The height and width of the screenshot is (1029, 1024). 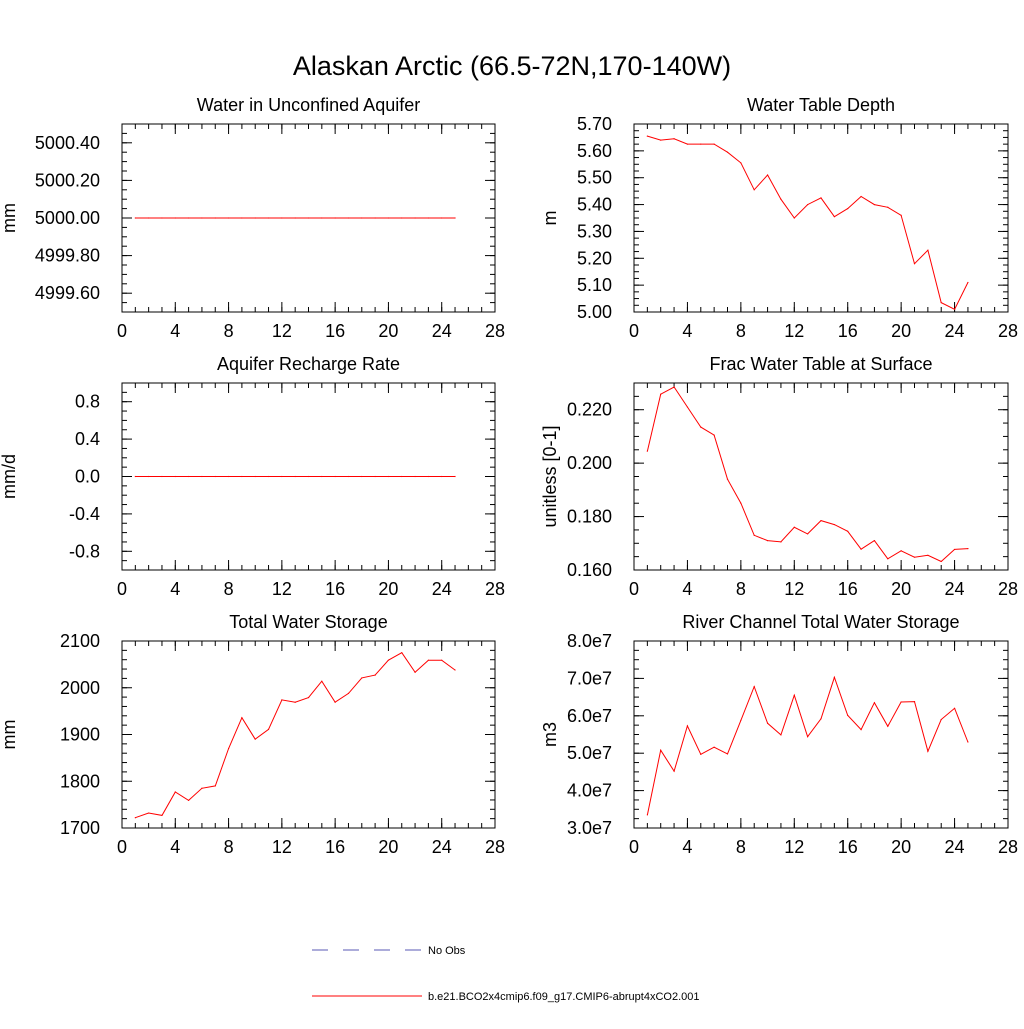 I want to click on panel-title: Water in Unconfined Aquifer, so click(x=308, y=105).